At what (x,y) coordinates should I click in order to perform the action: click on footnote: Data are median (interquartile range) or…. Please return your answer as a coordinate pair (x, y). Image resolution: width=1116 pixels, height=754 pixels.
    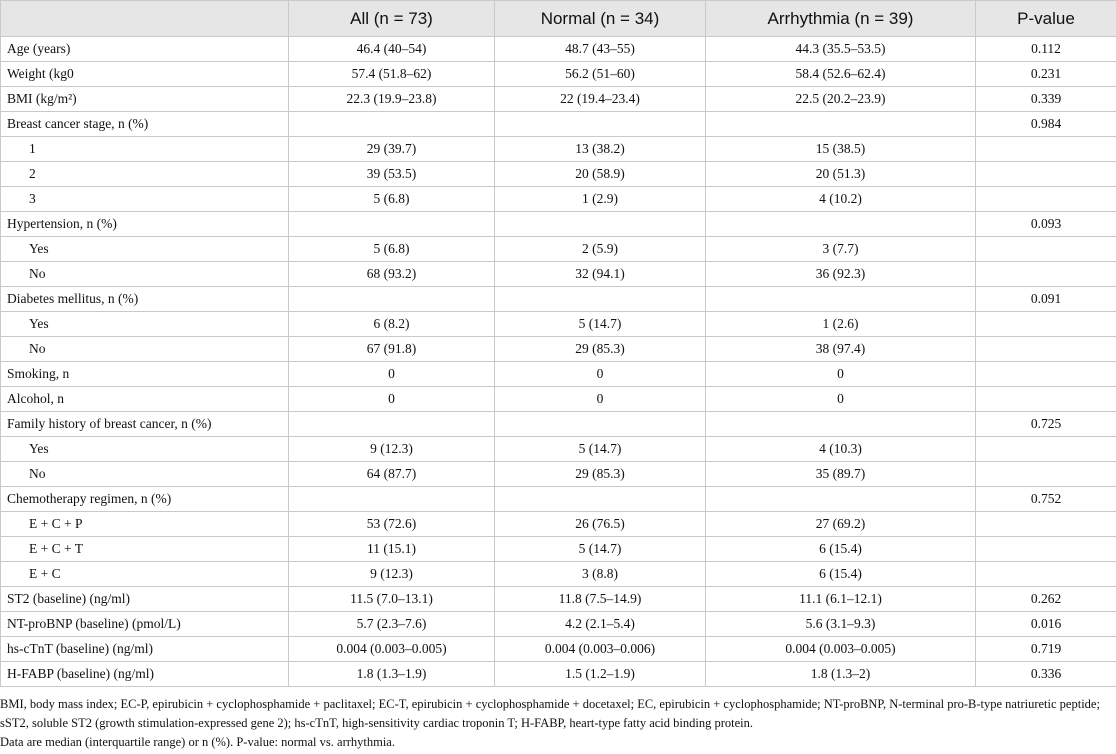
    Looking at the image, I should click on (197, 742).